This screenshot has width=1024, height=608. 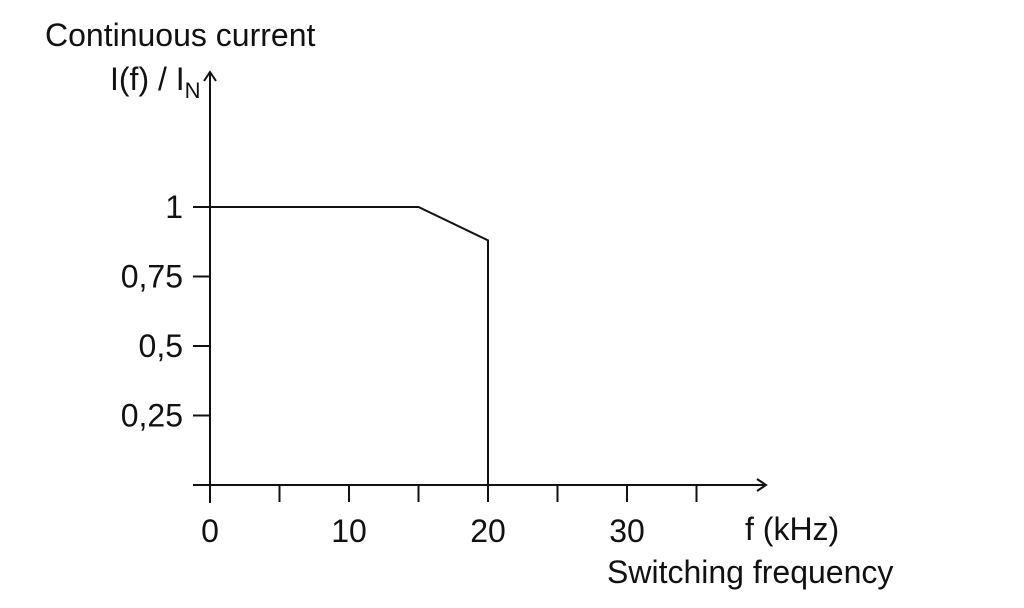 What do you see at coordinates (152, 277) in the screenshot?
I see `y-tick-label: 0,75` at bounding box center [152, 277].